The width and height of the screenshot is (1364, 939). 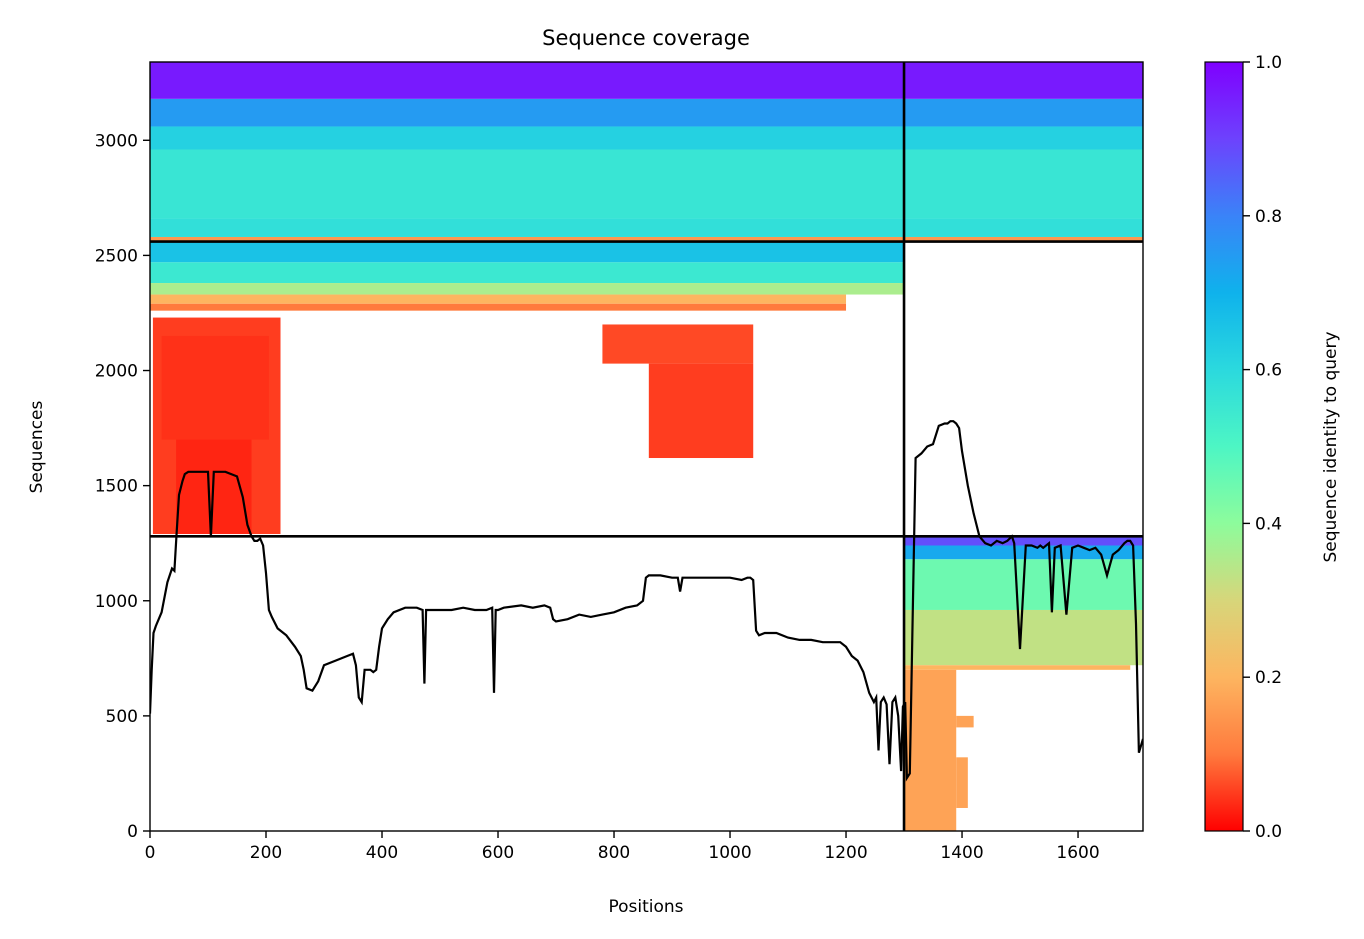 I want to click on colorbar-tick-label: 0.0, so click(x=1268, y=832).